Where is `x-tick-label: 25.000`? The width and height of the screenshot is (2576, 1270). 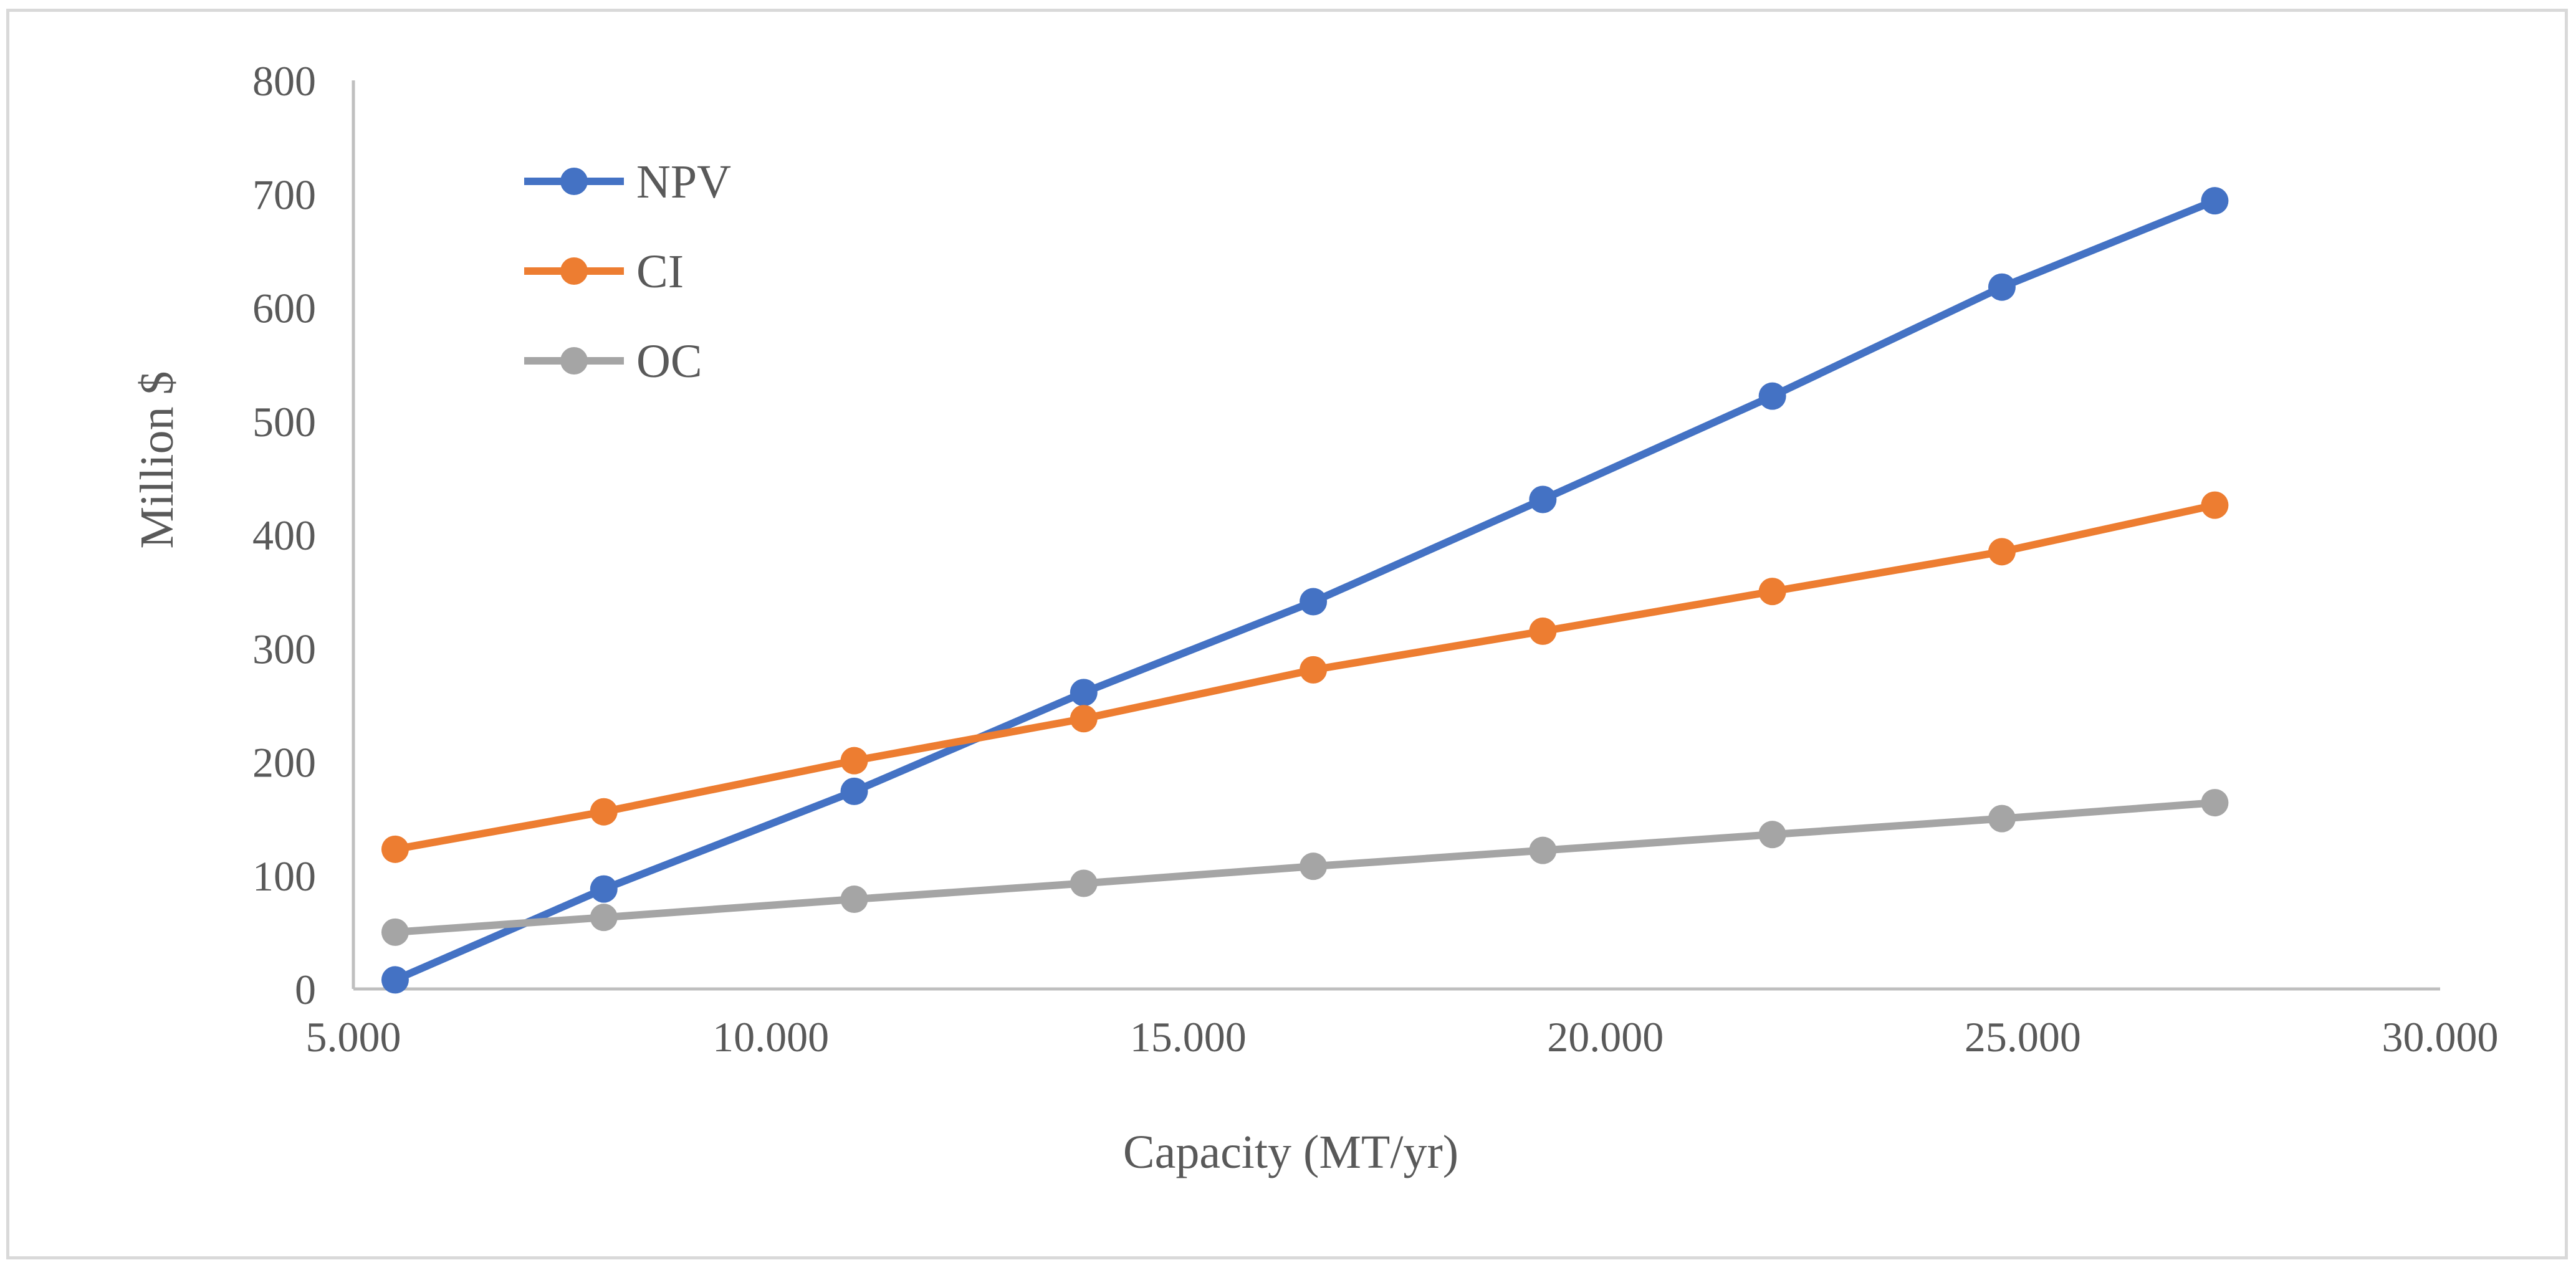
x-tick-label: 25.000 is located at coordinates (2023, 1037).